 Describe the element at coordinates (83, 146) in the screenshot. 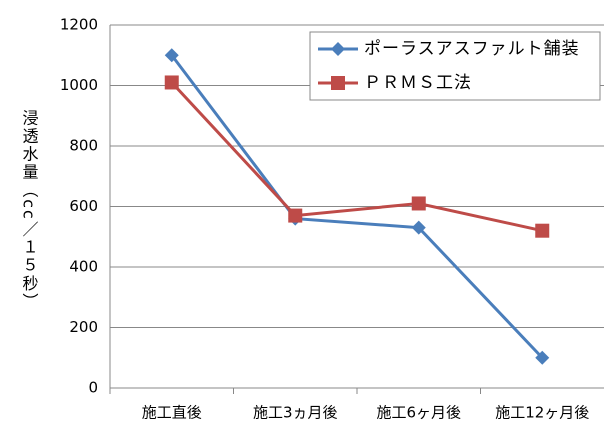

I see `y-tick-label: 800` at that location.